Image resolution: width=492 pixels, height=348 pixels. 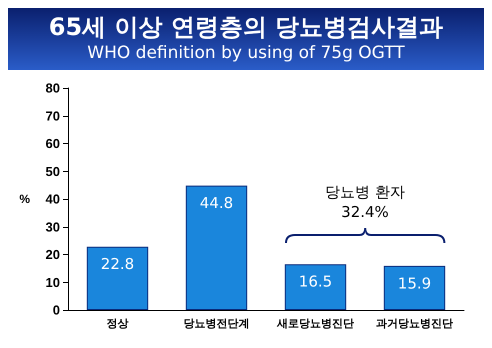 I want to click on x-tick-label: 새로당뇨병진단, so click(x=315, y=323).